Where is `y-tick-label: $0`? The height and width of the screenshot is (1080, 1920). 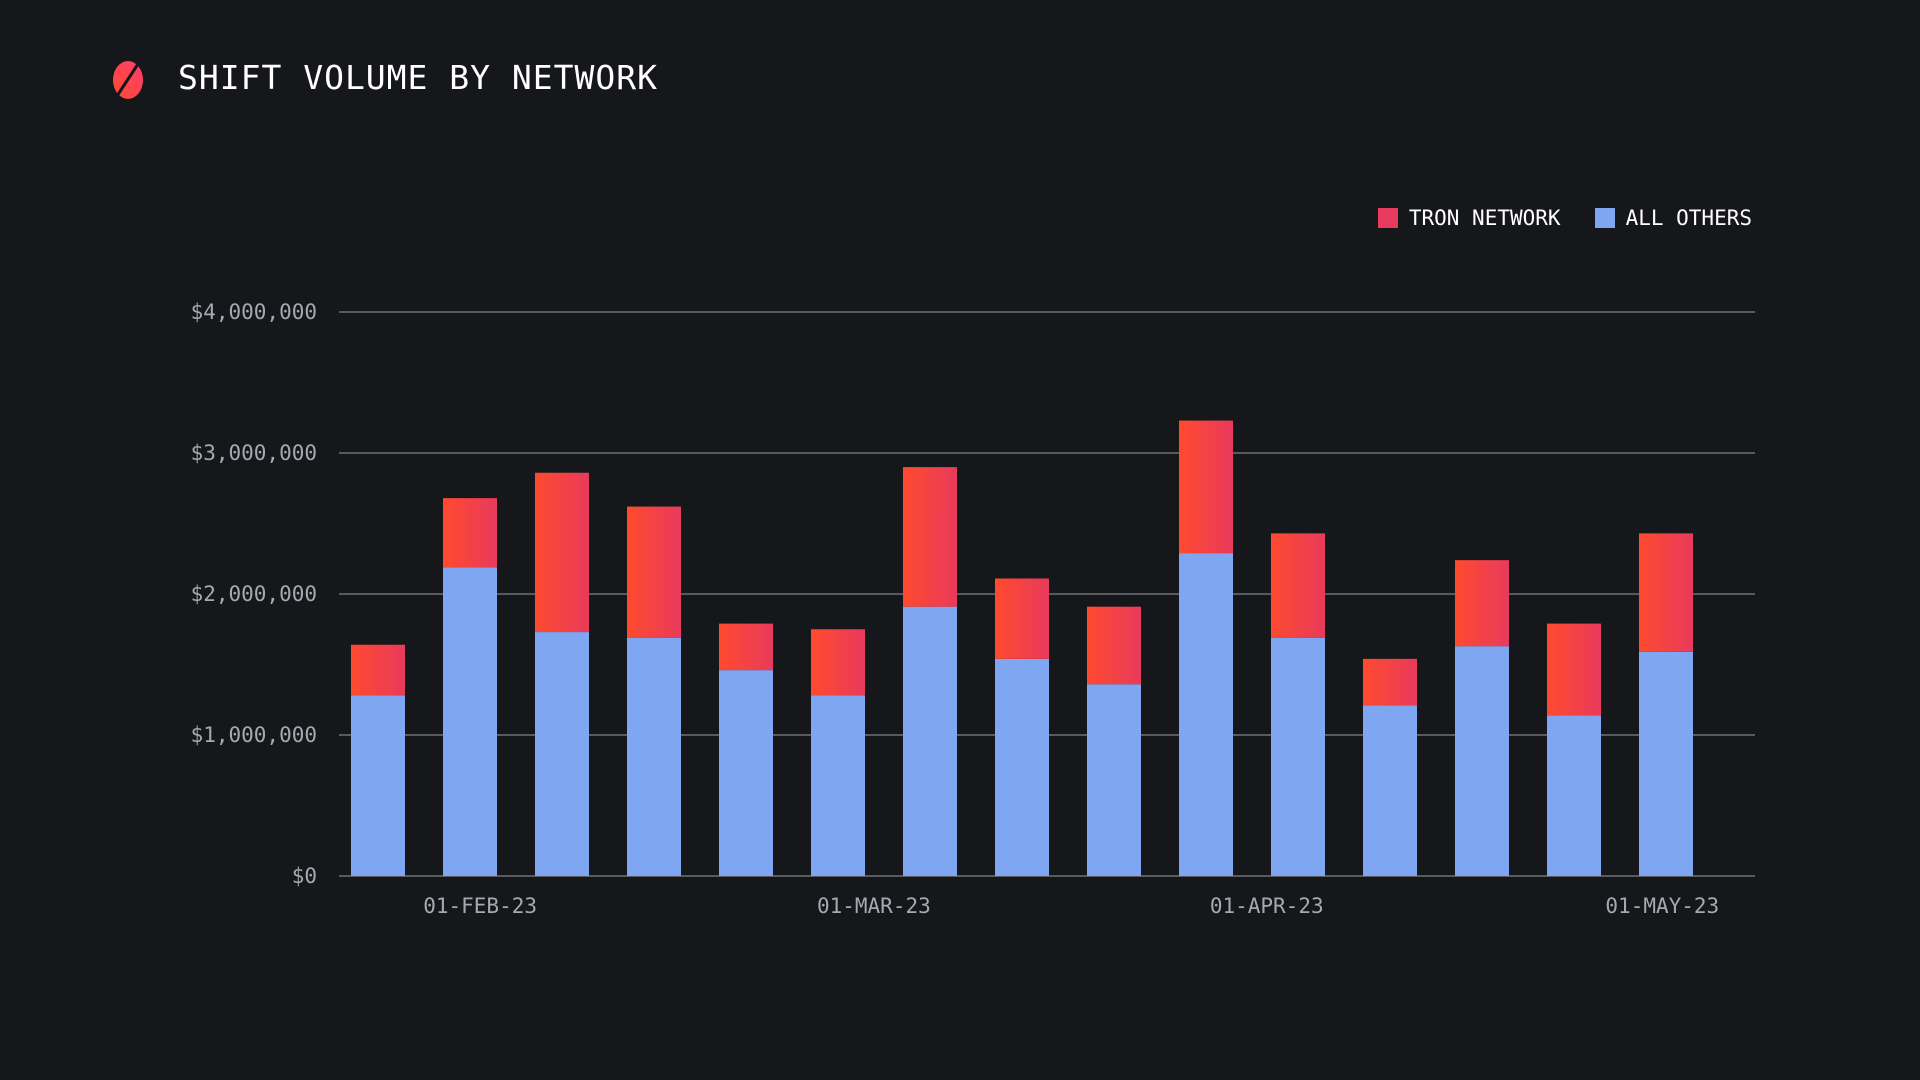 y-tick-label: $0 is located at coordinates (304, 876).